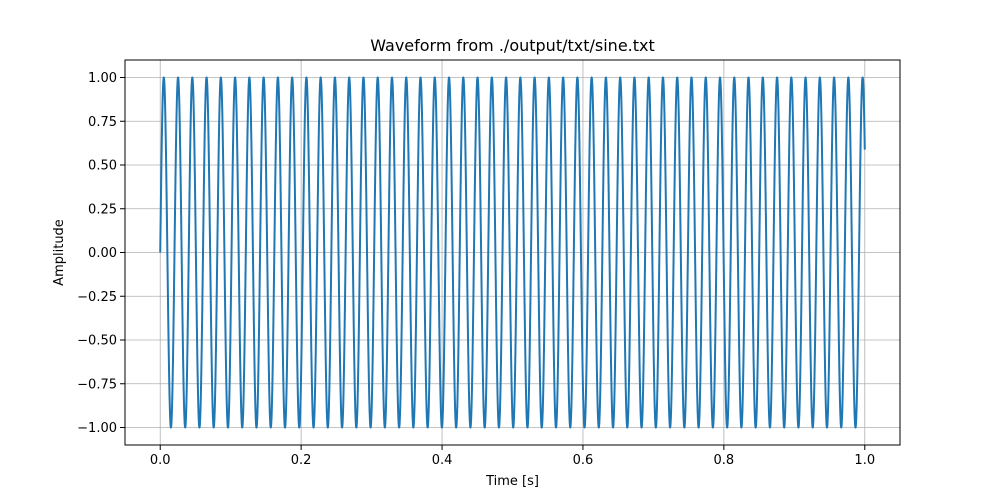  What do you see at coordinates (59, 252) in the screenshot?
I see `y-axis-label: Amplitude` at bounding box center [59, 252].